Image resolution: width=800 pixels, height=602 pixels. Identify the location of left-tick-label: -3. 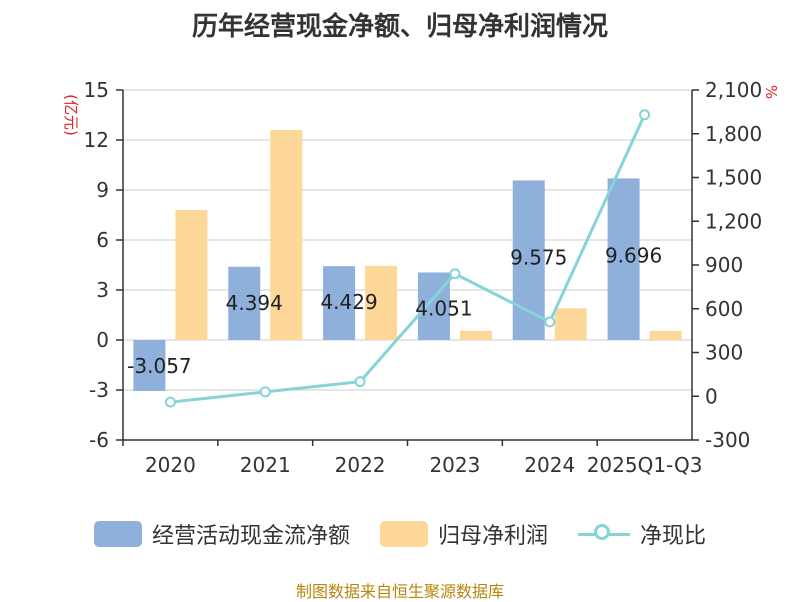
(99, 390).